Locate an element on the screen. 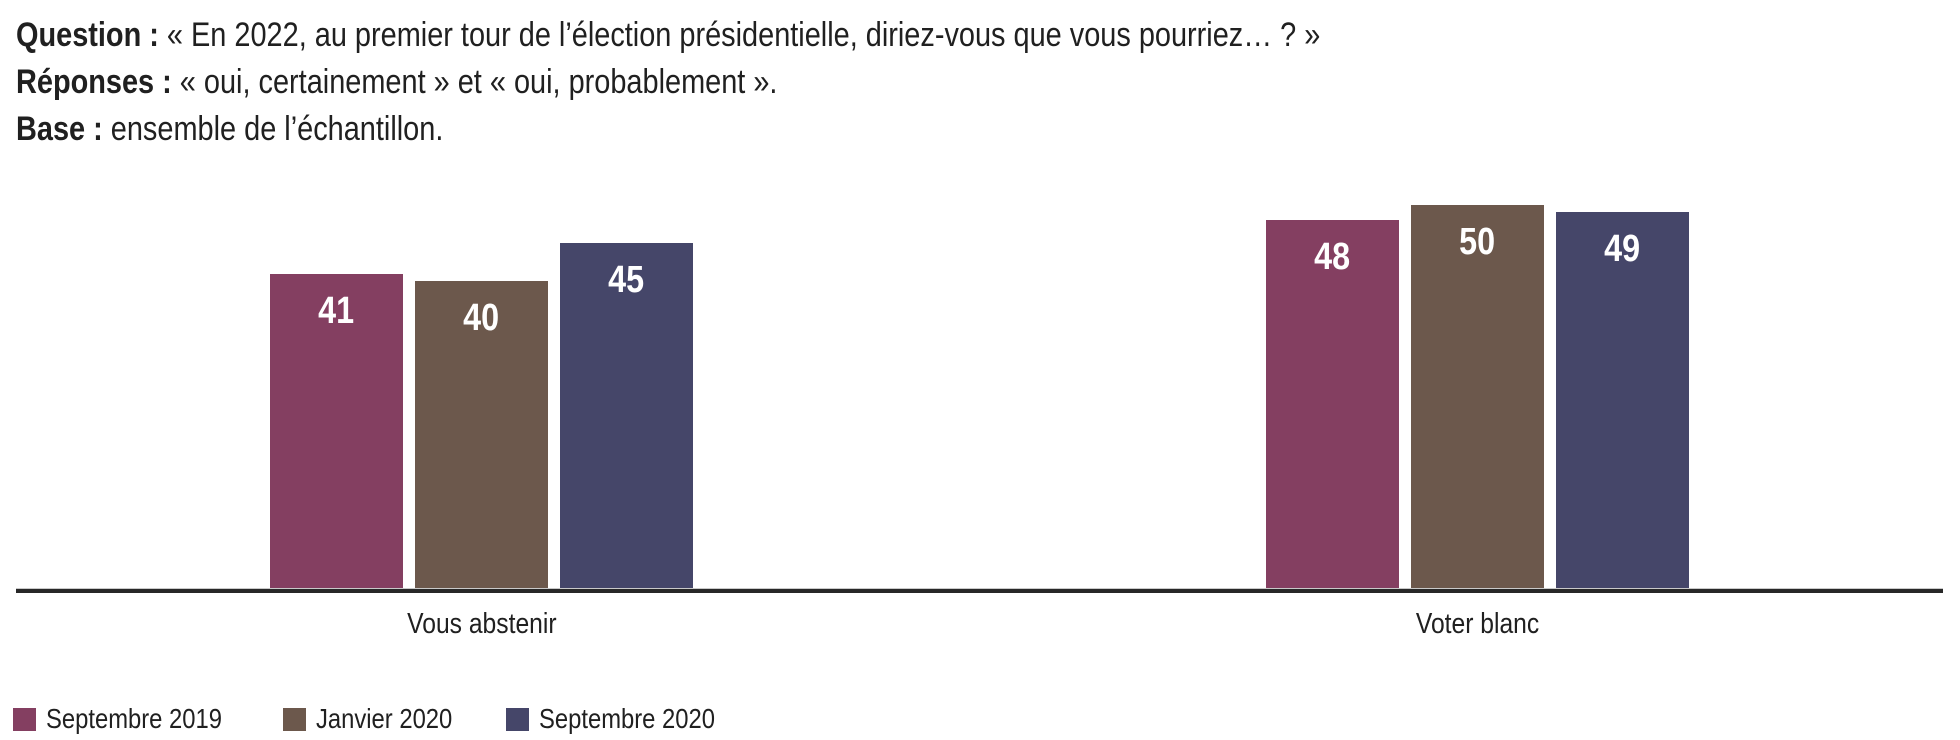 The height and width of the screenshot is (740, 1960). bar-septembre-2020-voter-blanc: 49 is located at coordinates (1622, 400).